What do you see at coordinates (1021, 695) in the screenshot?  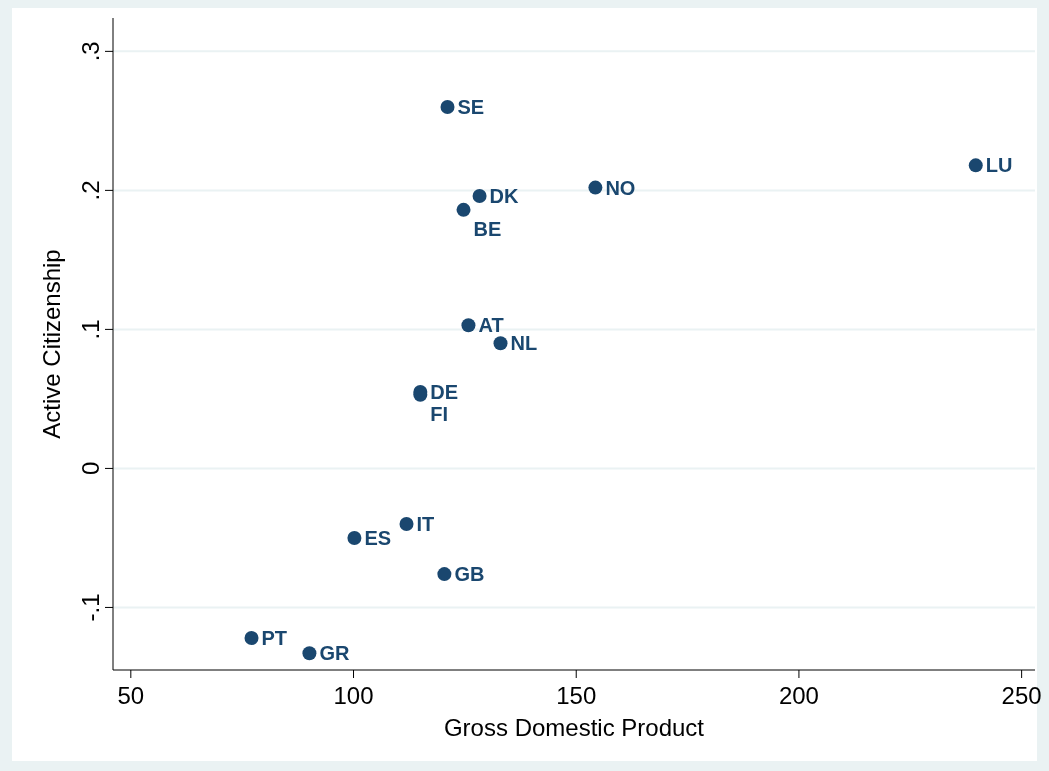 I see `x-tick-label: 250` at bounding box center [1021, 695].